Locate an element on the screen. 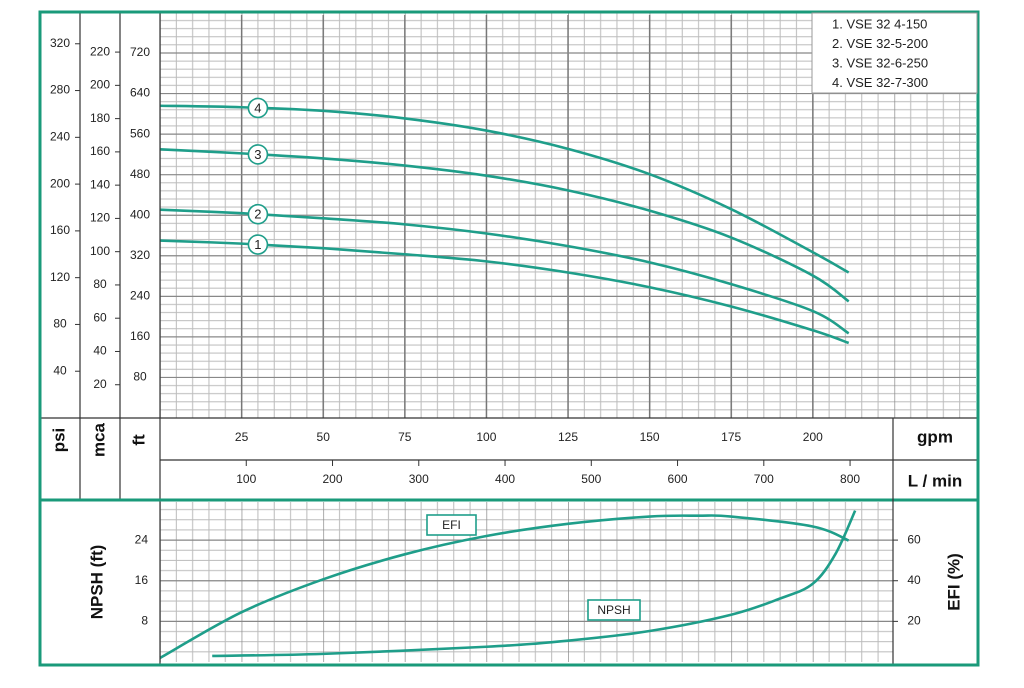 The height and width of the screenshot is (688, 1024). y3-tick-label: 240 is located at coordinates (60, 136).